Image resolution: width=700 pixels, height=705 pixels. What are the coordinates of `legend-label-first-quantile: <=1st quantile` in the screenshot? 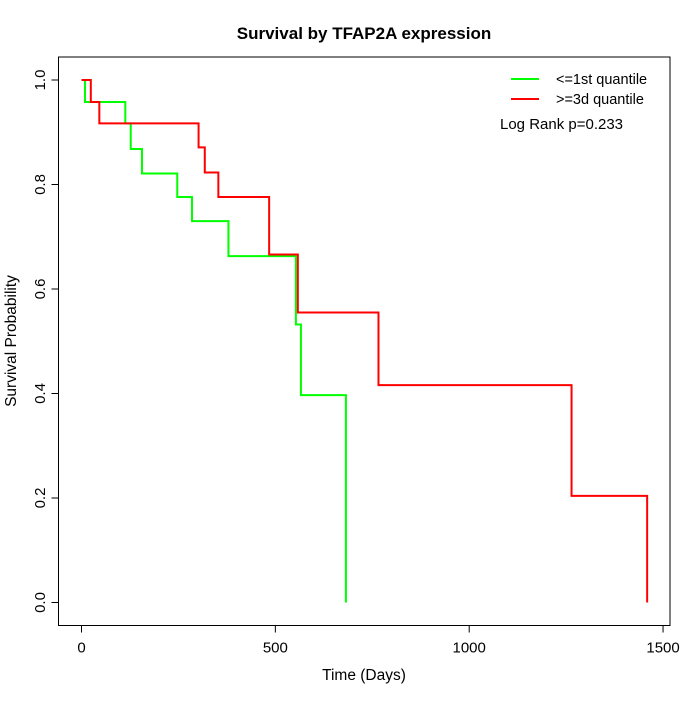 It's located at (601, 80).